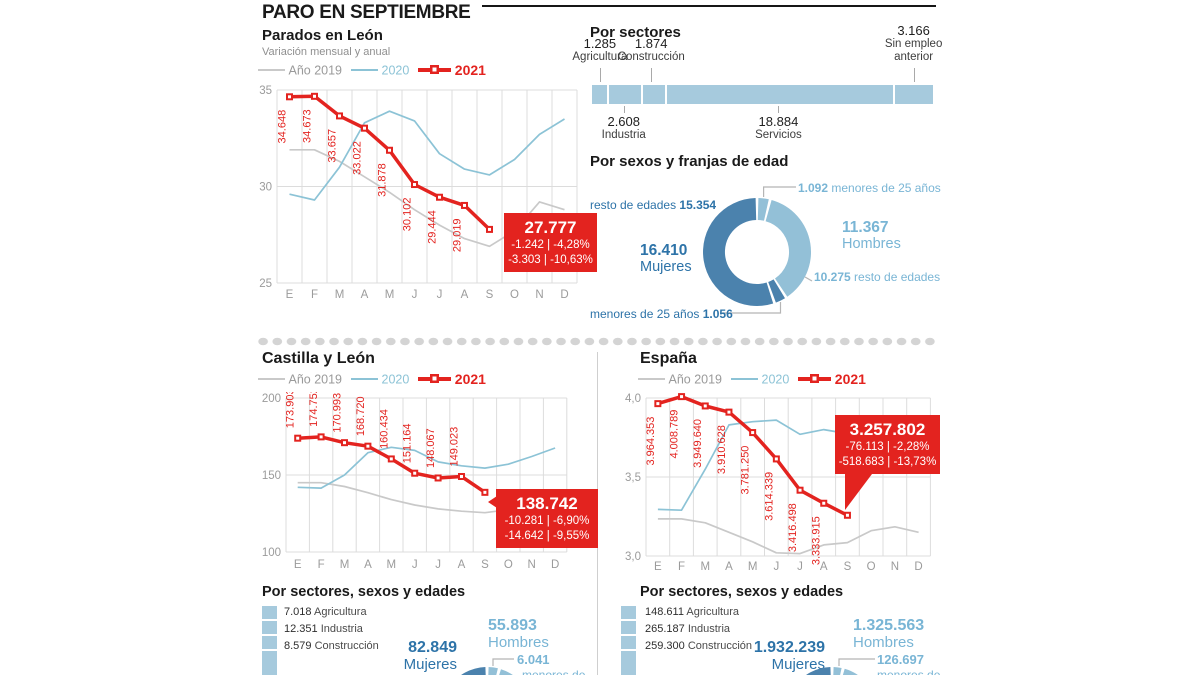  Describe the element at coordinates (889, 625) in the screenshot. I see `value: 1.325.563` at that location.